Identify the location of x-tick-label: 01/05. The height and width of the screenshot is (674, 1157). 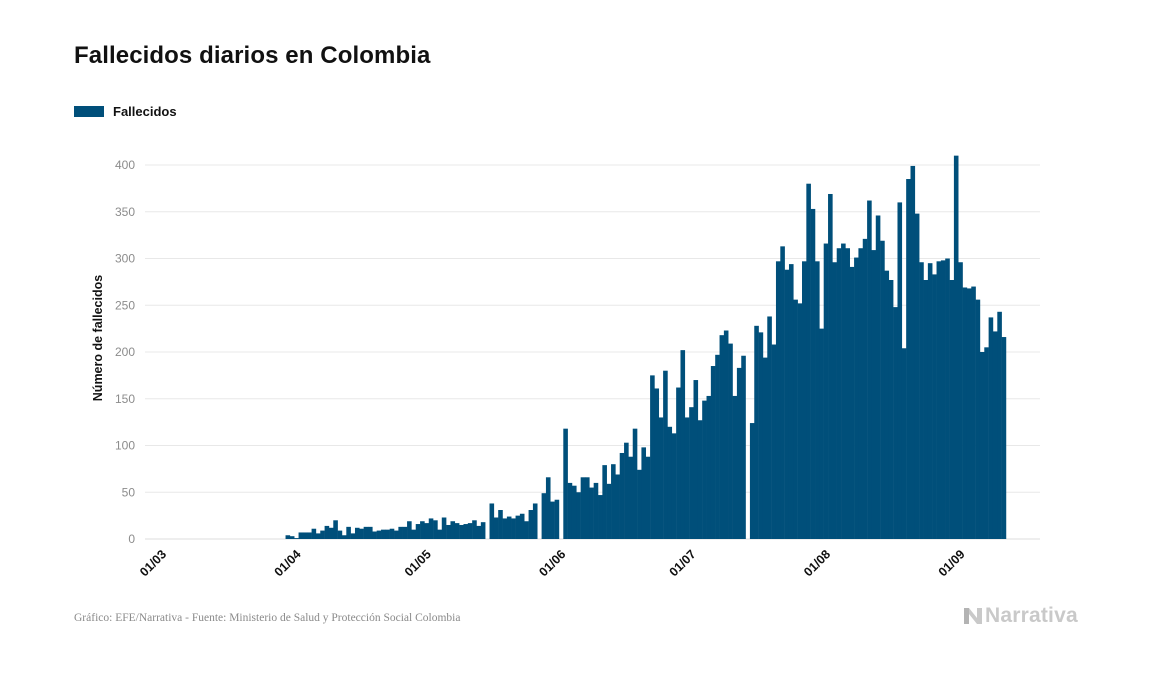
(418, 563).